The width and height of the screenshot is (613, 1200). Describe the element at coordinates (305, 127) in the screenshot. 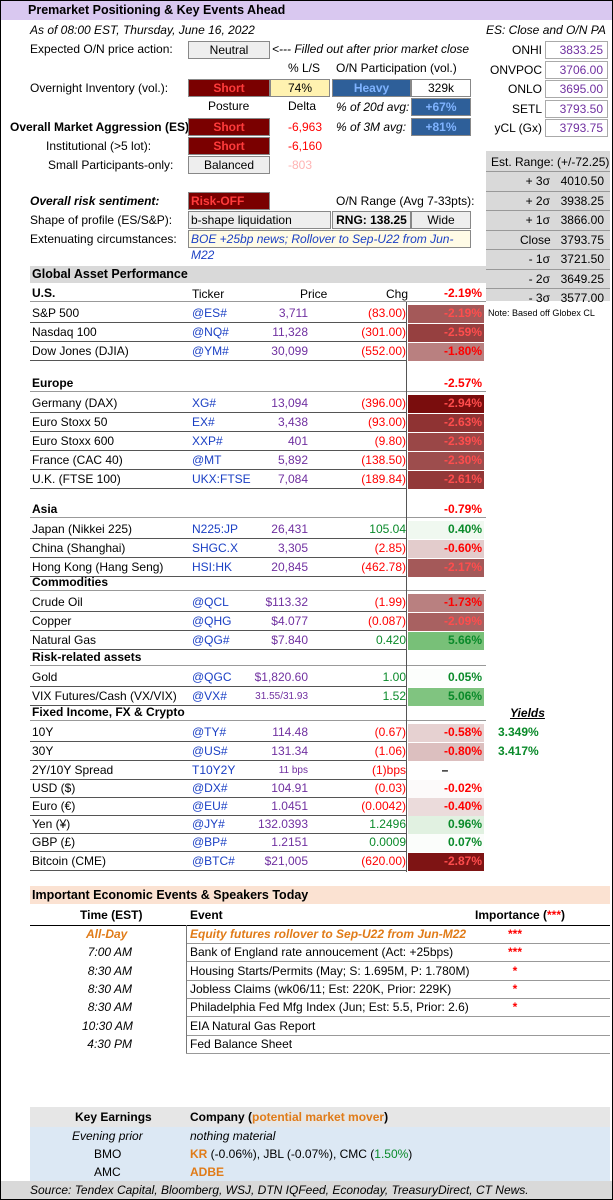

I see `aggression-delta: -6,963` at that location.